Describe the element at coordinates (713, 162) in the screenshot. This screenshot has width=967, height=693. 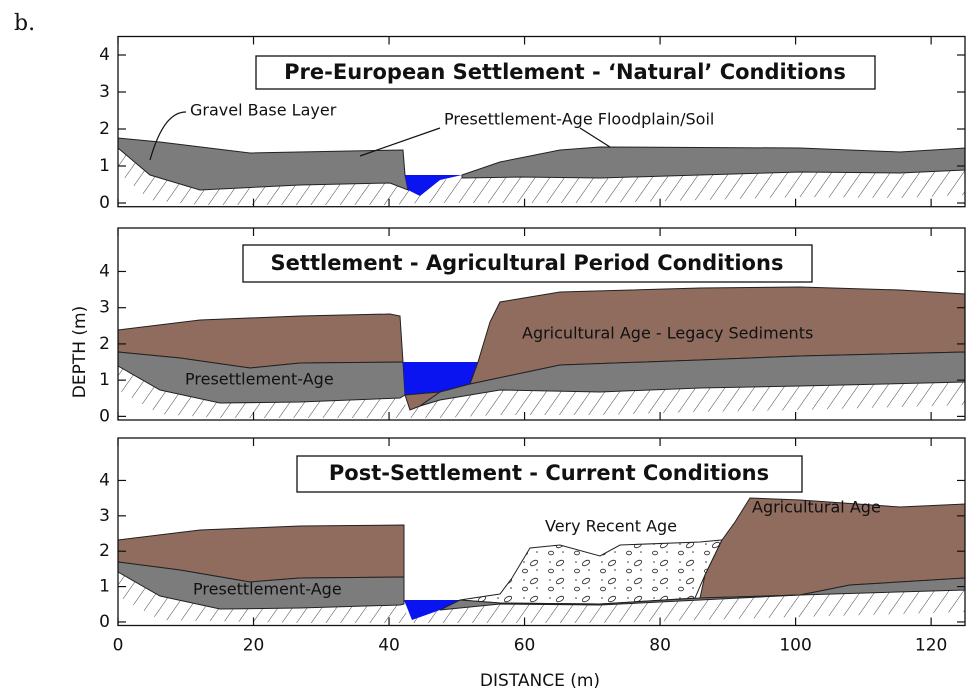
I see `floodplain-right` at that location.